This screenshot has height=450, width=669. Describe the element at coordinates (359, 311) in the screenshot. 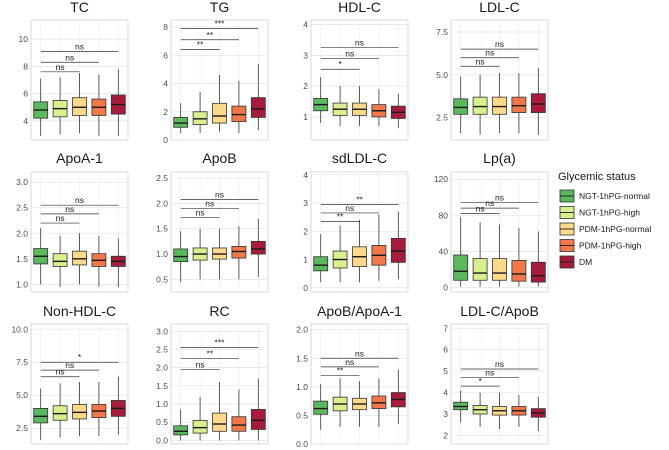

I see `panel-title: ApoB/ApoA-1` at that location.